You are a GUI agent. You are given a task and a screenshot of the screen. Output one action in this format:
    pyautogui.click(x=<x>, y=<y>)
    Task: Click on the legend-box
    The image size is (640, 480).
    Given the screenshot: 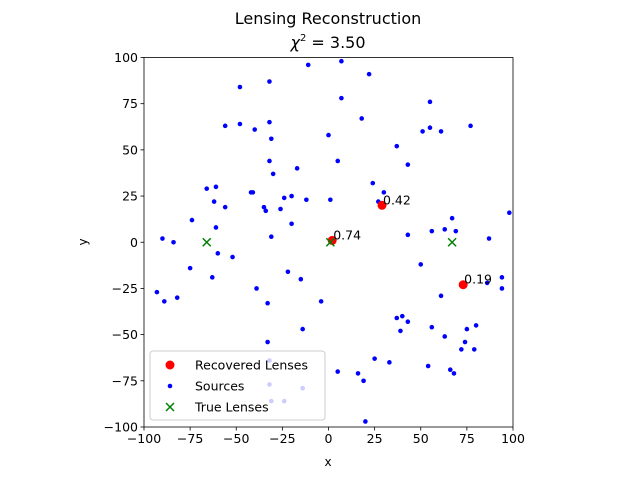 What is the action you would take?
    pyautogui.click(x=237, y=385)
    